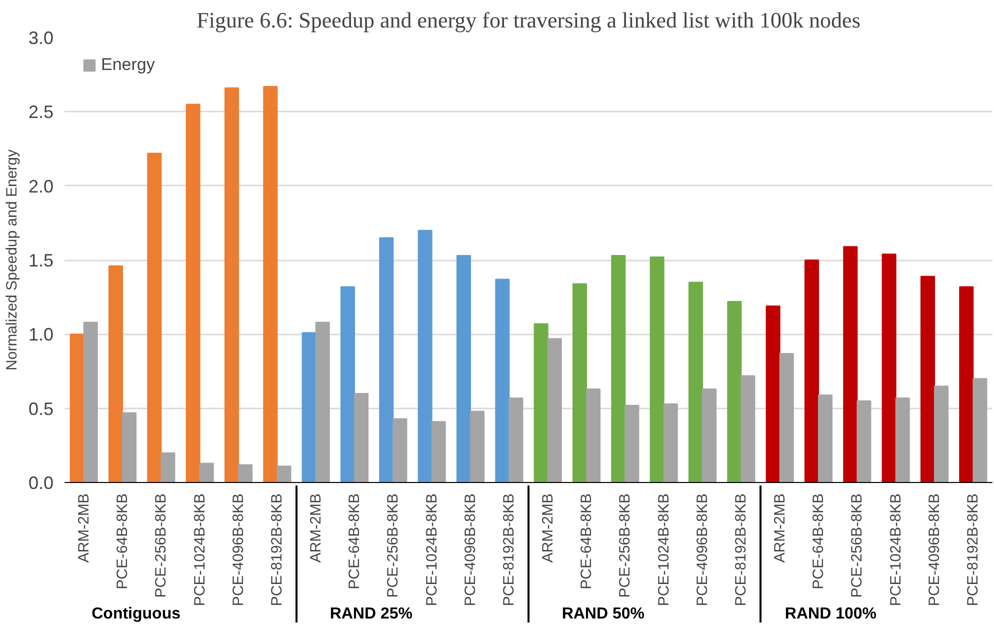 The image size is (994, 634). What do you see at coordinates (528, 20) in the screenshot?
I see `chart-title: Figure 6.6: Speedup and energy for traversing a linked list with 100k nodes` at bounding box center [528, 20].